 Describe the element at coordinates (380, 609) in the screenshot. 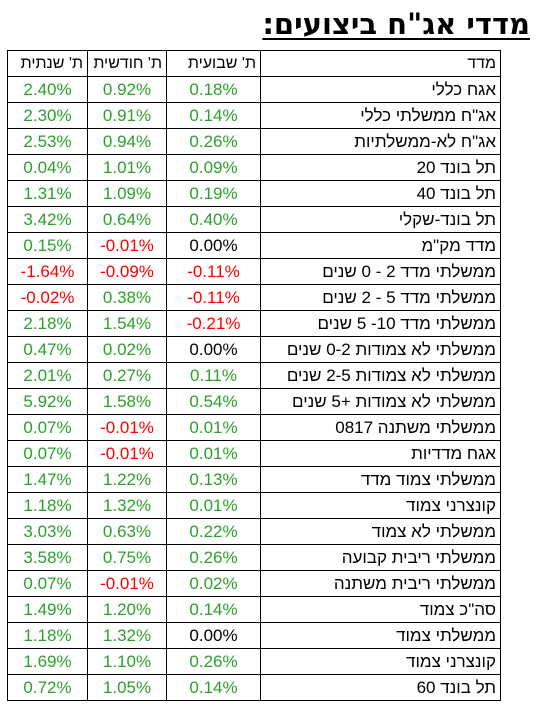

I see `index-name-cell: סה"כ צמוד` at that location.